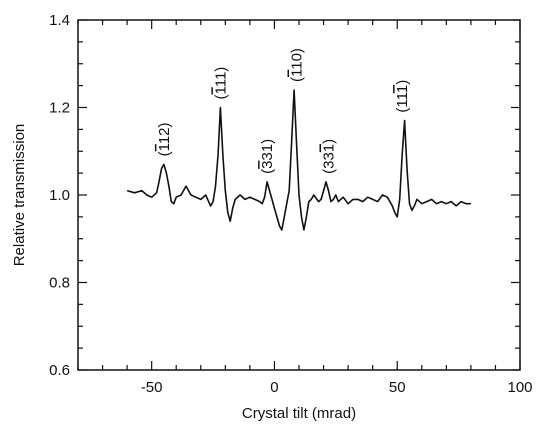 The height and width of the screenshot is (429, 547). What do you see at coordinates (59, 108) in the screenshot?
I see `y-tick-label: 1.2` at bounding box center [59, 108].